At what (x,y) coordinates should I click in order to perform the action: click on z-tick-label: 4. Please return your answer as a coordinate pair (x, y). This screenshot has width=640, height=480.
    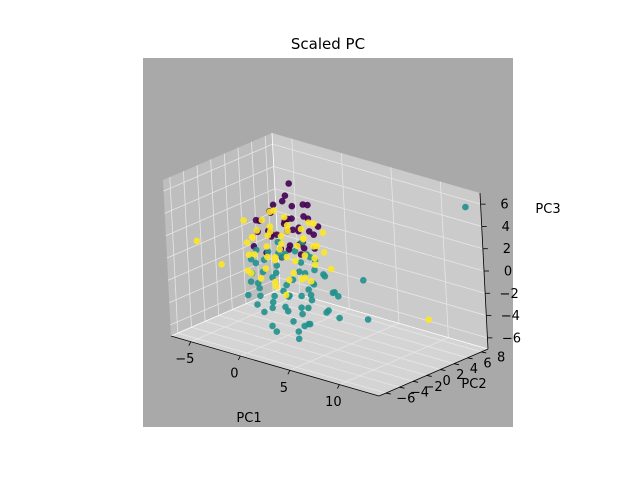
    Looking at the image, I should click on (506, 227).